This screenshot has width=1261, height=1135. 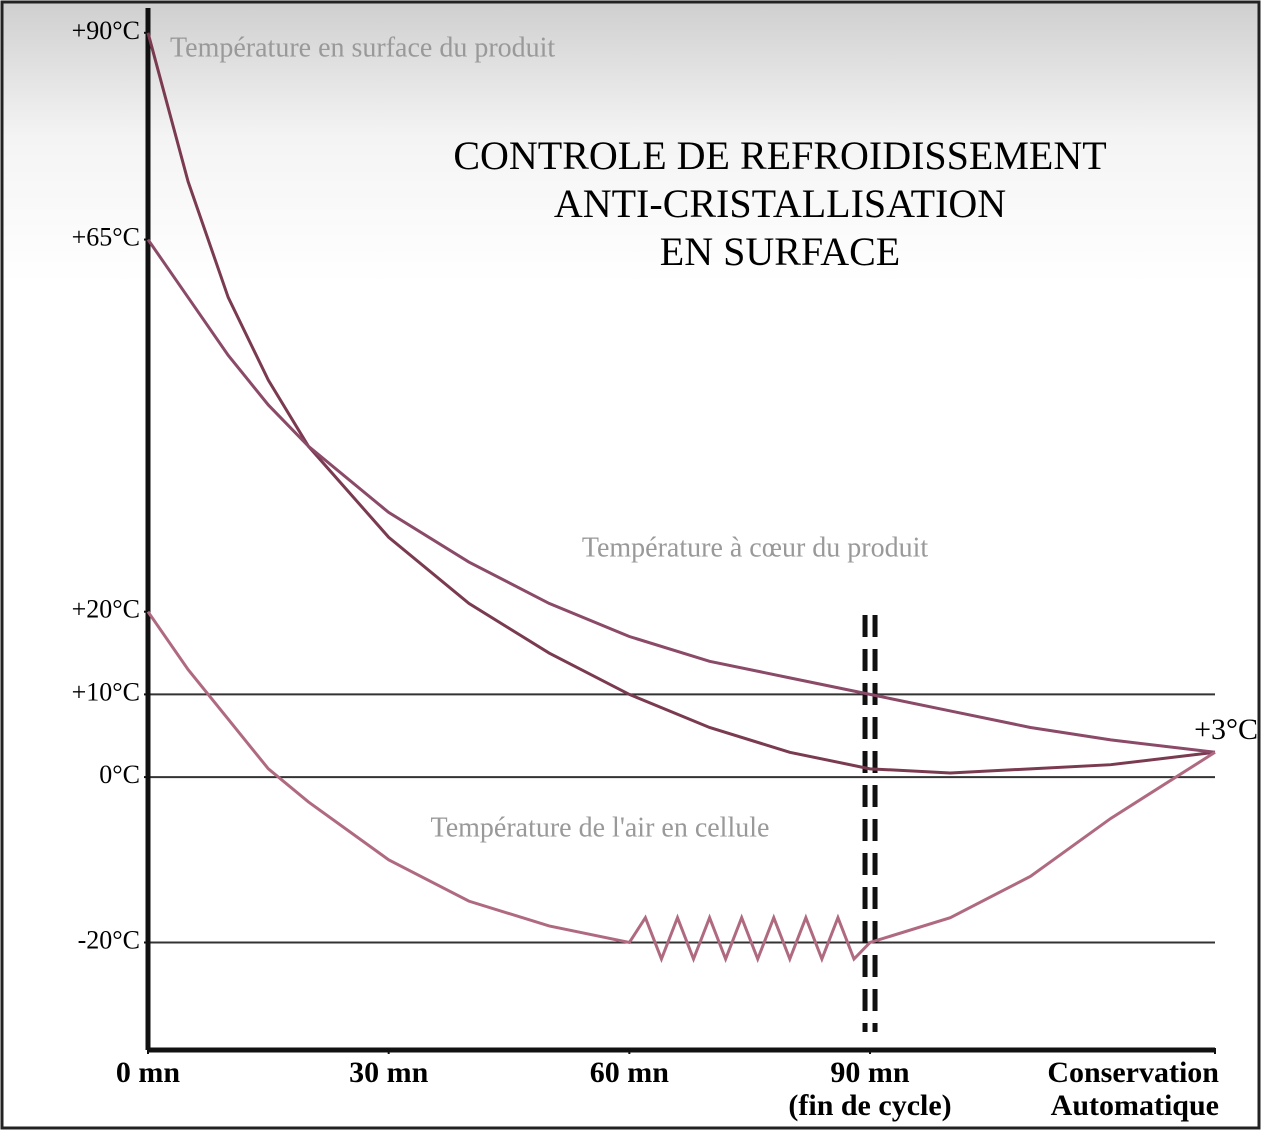 I want to click on title-line: ANTI-CRISTALLISATION, so click(x=780, y=203).